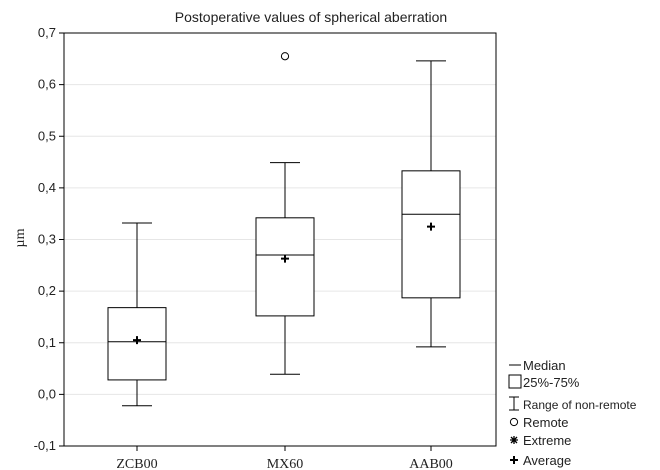 This screenshot has height=470, width=660. What do you see at coordinates (514, 440) in the screenshot?
I see `legend-asterisk-symbol` at bounding box center [514, 440].